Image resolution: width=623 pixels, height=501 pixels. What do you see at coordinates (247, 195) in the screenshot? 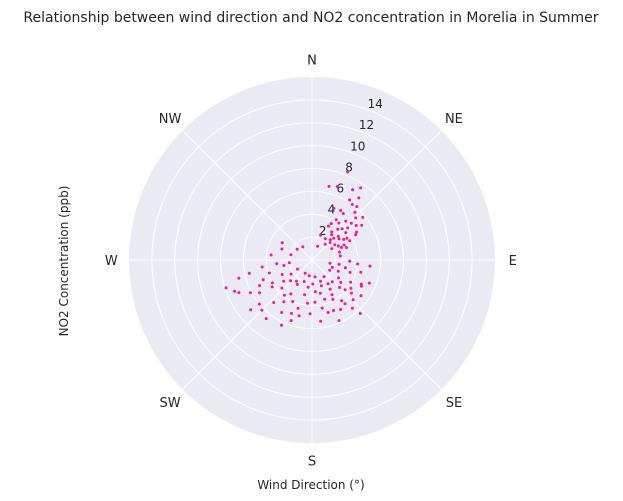
I see `angular-gridline` at bounding box center [247, 195].